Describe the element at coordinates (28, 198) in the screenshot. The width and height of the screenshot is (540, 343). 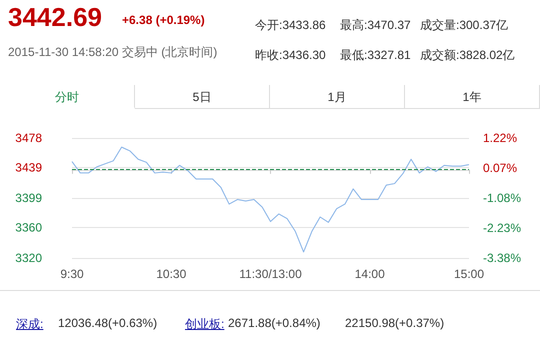
I see `y-tick-label: 3399` at that location.